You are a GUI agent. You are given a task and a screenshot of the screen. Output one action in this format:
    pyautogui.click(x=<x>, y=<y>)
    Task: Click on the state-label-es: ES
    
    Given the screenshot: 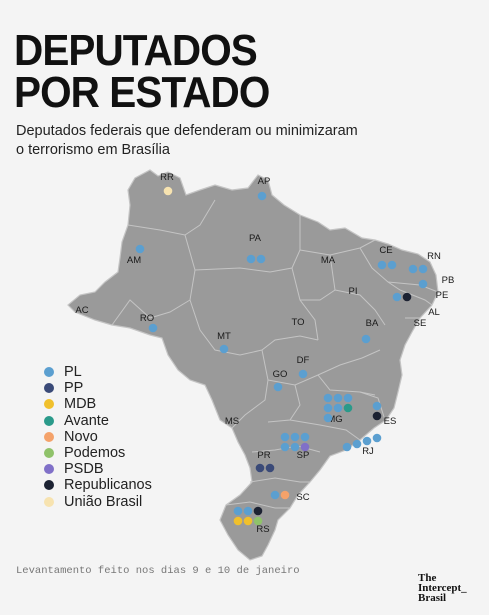 What is the action you would take?
    pyautogui.click(x=390, y=421)
    